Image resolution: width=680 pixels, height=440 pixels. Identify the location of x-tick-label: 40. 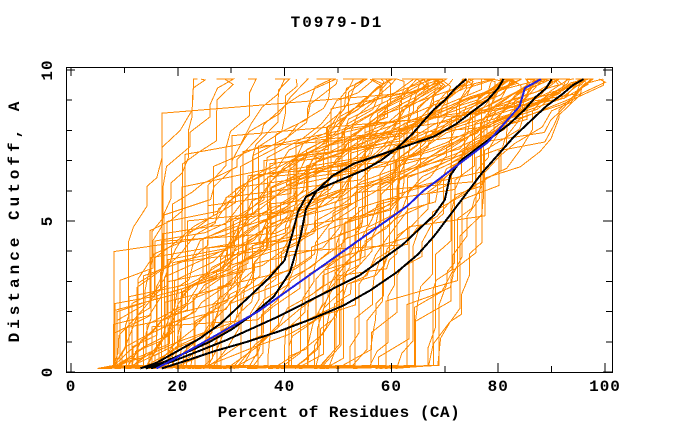
(284, 387).